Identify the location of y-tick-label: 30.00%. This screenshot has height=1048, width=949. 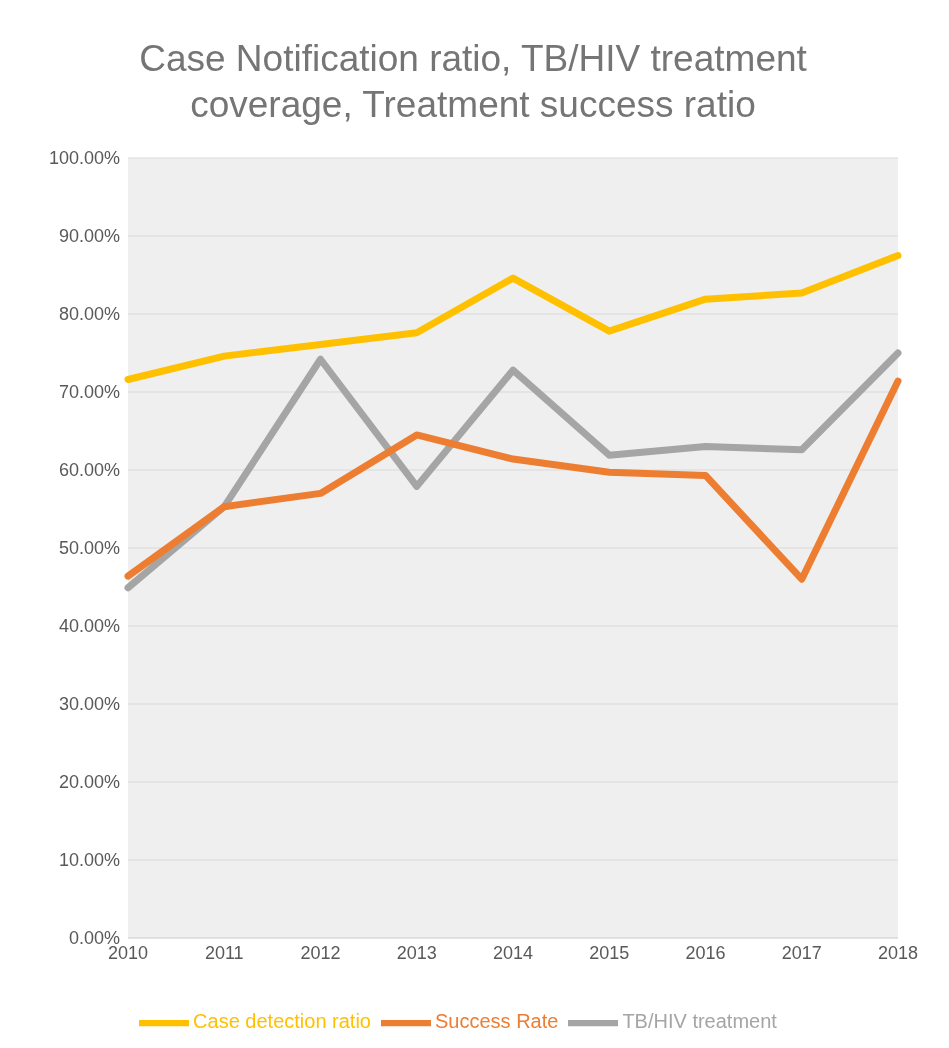
(89, 704).